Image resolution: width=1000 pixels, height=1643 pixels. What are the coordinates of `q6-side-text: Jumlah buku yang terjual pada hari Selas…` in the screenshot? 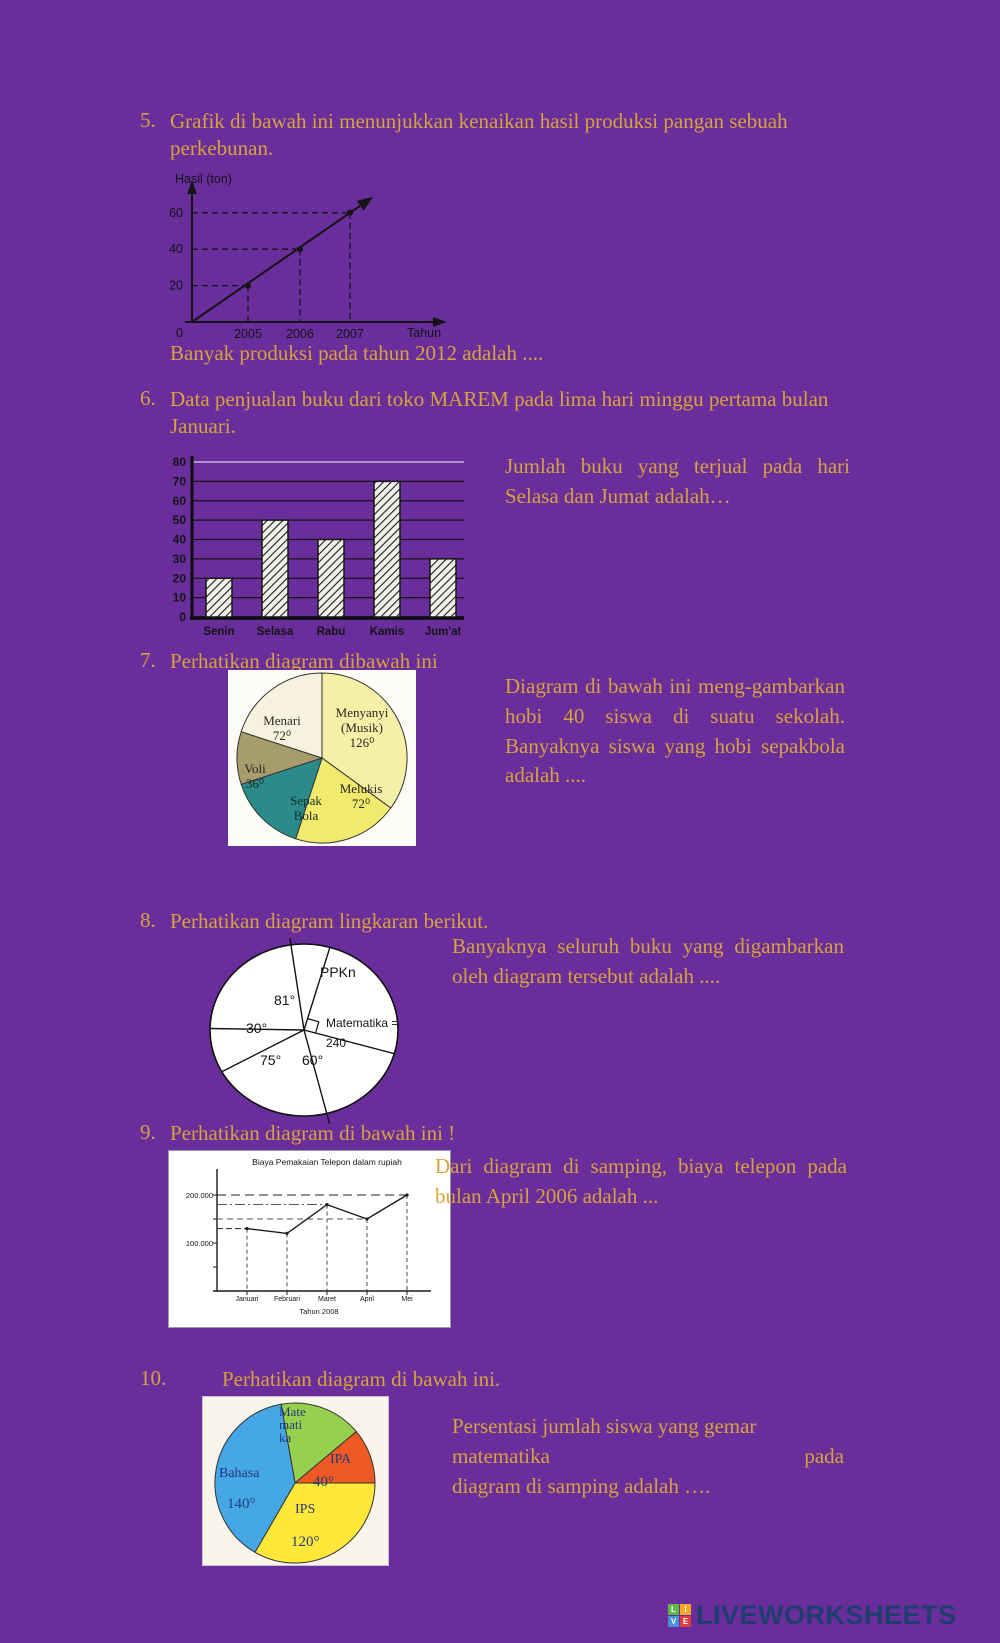 It's located at (677, 481).